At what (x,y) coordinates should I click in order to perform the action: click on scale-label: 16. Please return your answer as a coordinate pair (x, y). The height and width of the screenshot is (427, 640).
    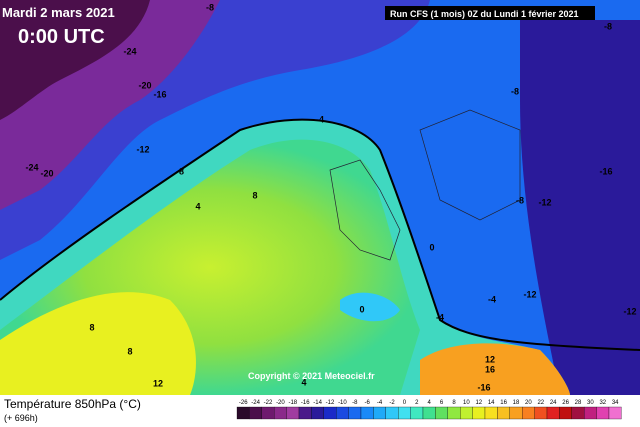
    Looking at the image, I should click on (503, 403).